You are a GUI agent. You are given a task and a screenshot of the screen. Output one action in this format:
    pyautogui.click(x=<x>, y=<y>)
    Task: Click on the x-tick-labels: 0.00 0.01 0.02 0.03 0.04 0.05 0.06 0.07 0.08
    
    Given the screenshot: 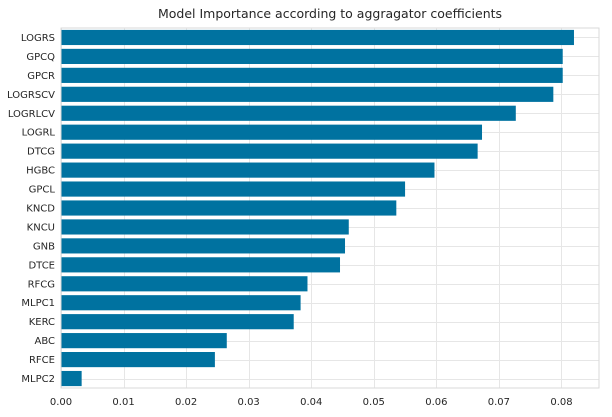 What is the action you would take?
    pyautogui.click(x=311, y=402)
    